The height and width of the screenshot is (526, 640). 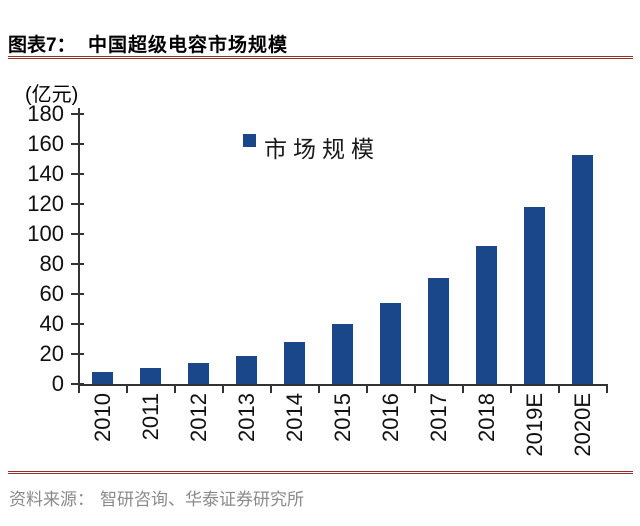 What do you see at coordinates (534, 425) in the screenshot?
I see `x-tick-label: 2019E` at bounding box center [534, 425].